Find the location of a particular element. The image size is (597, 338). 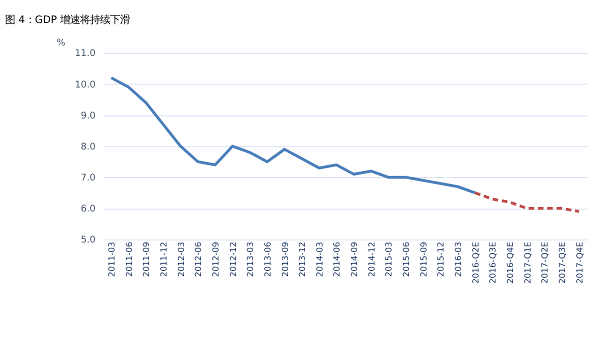

y-axis-title: % is located at coordinates (61, 42).